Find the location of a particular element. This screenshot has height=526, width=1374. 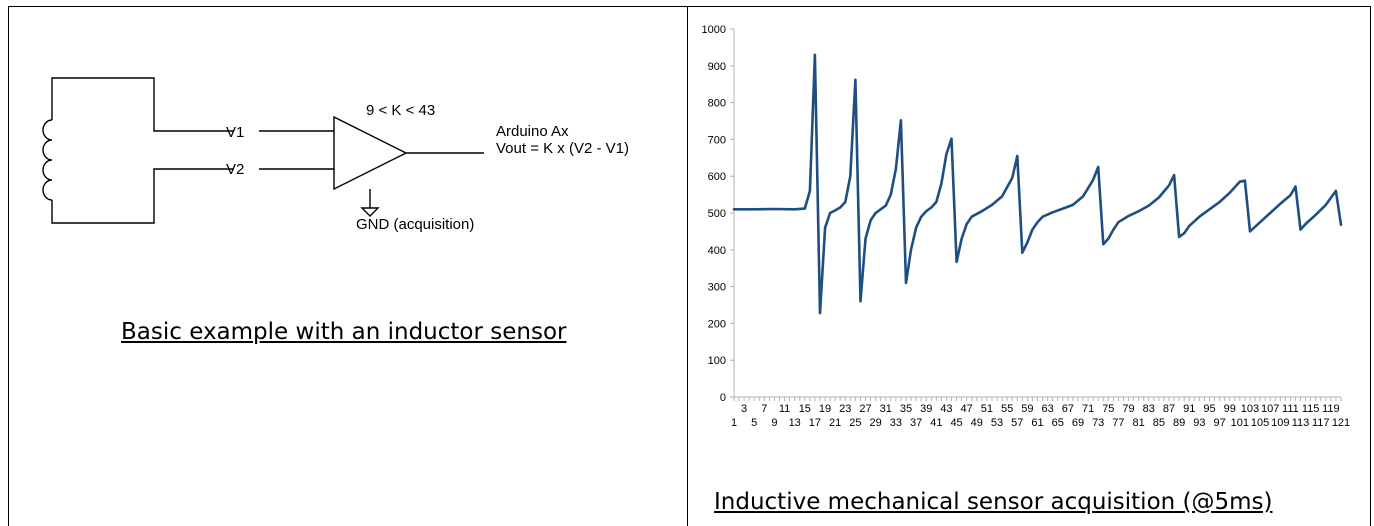

x-tick-label: 97 is located at coordinates (1219, 423).